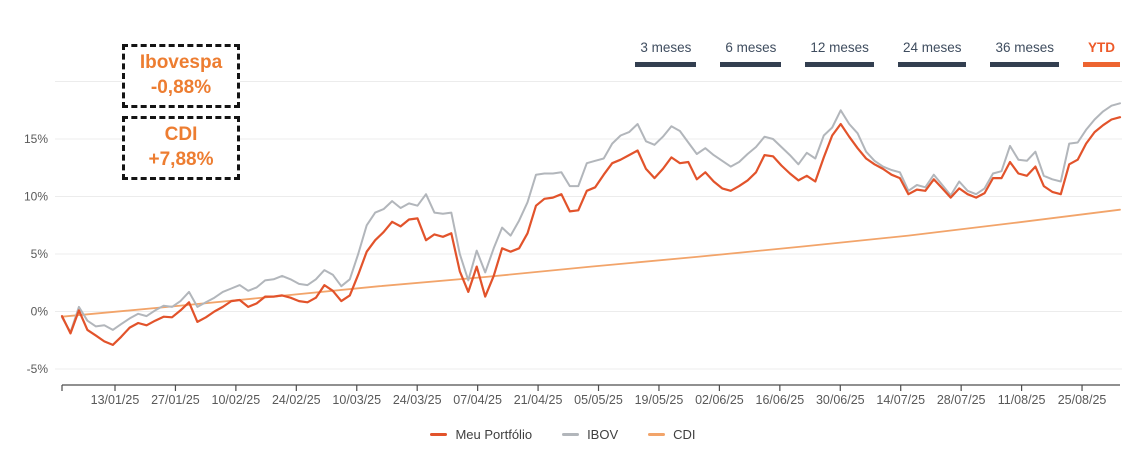 This screenshot has width=1126, height=455. I want to click on legend-label: IBOV, so click(603, 434).